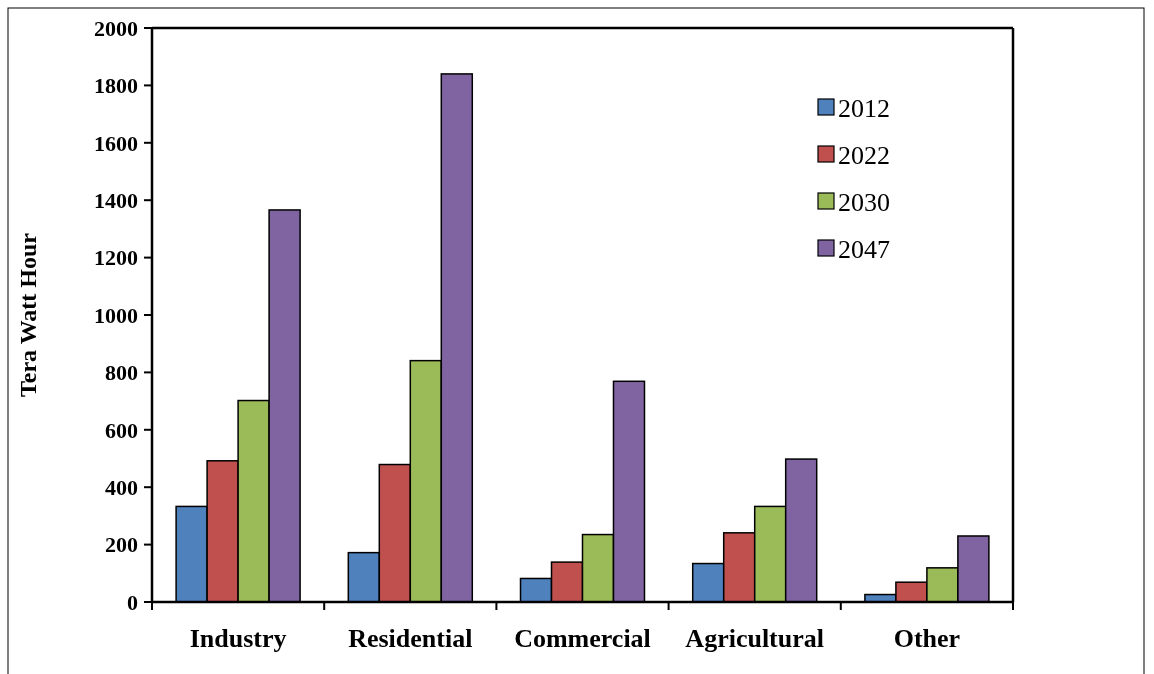 The width and height of the screenshot is (1154, 674). I want to click on legend-label: 2022, so click(864, 156).